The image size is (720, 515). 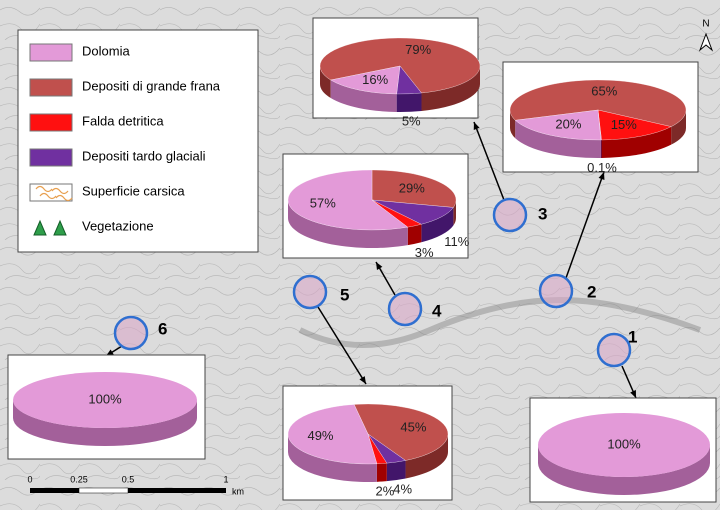 I want to click on site: 2 65% 15% 0.1% 20%, so click(x=600, y=185).